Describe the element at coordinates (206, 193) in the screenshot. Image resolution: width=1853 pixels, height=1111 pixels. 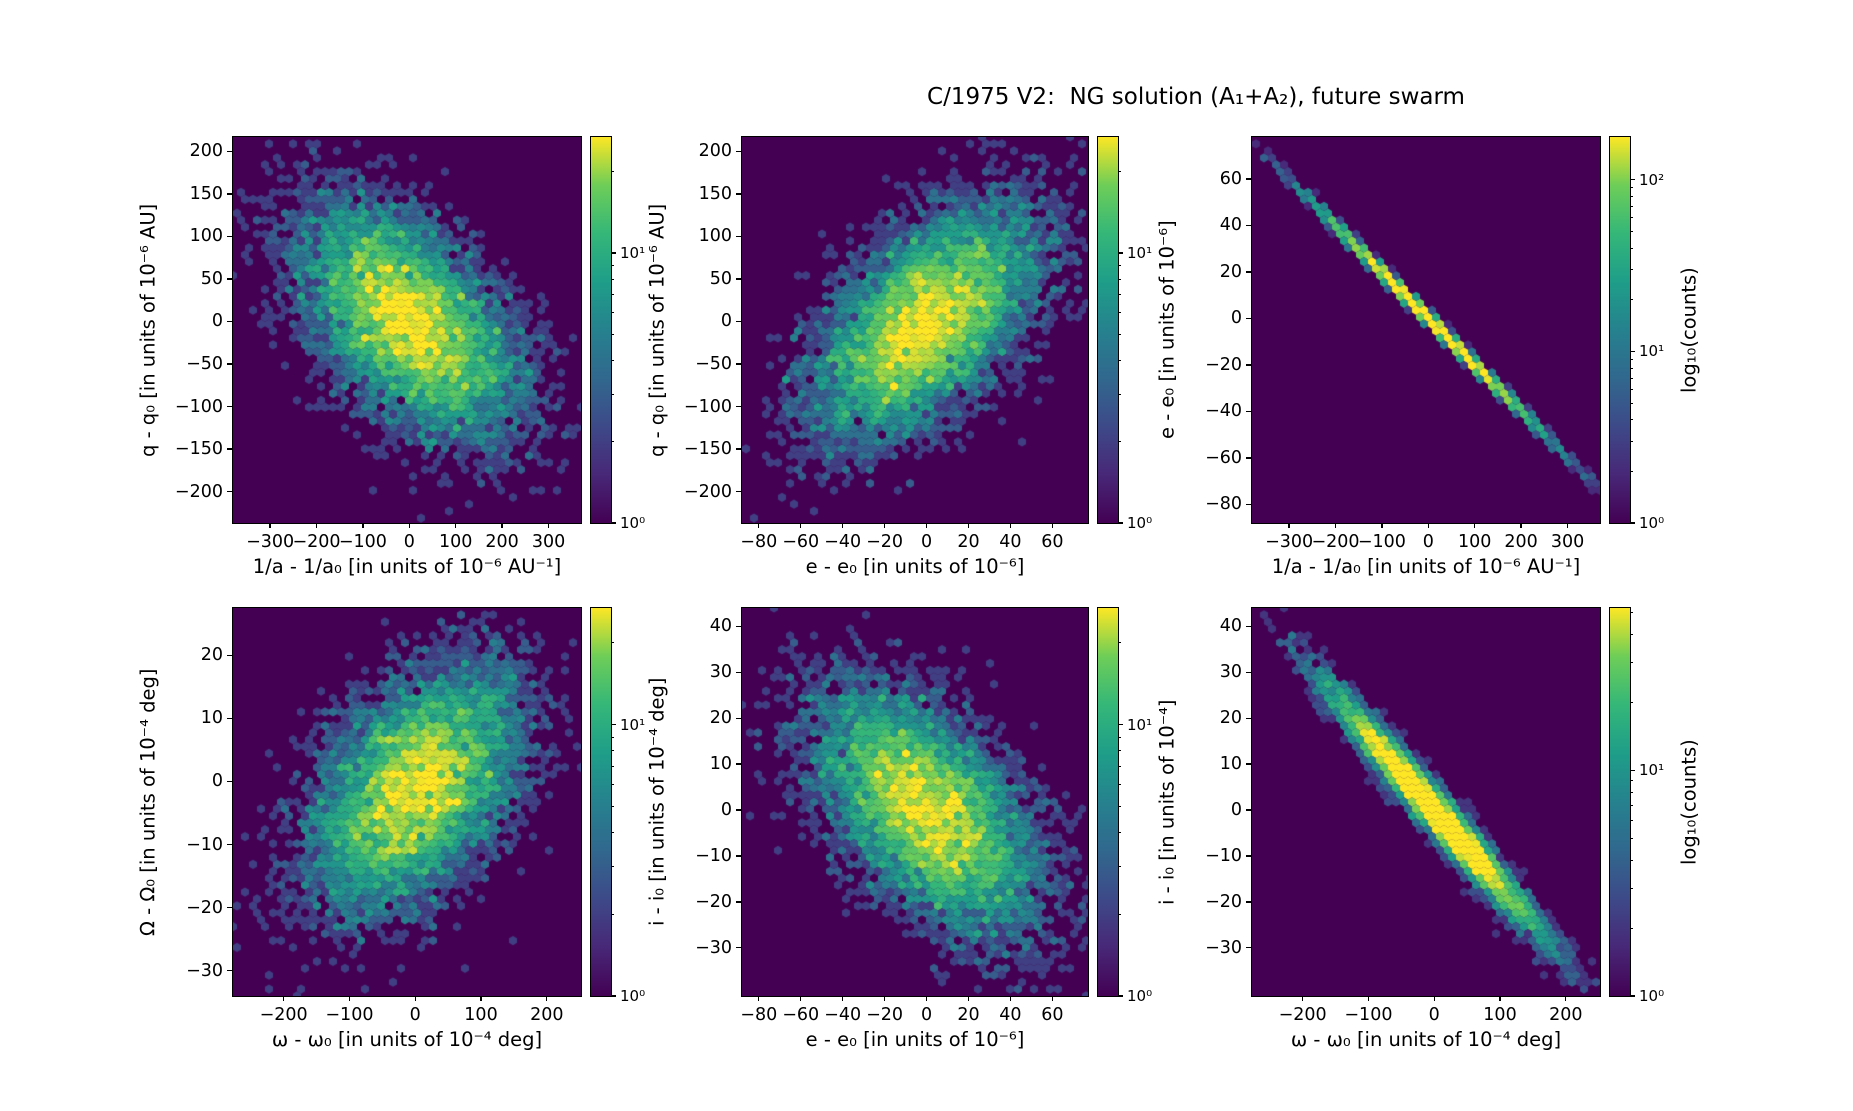
I see `y-tick-label: 150` at that location.